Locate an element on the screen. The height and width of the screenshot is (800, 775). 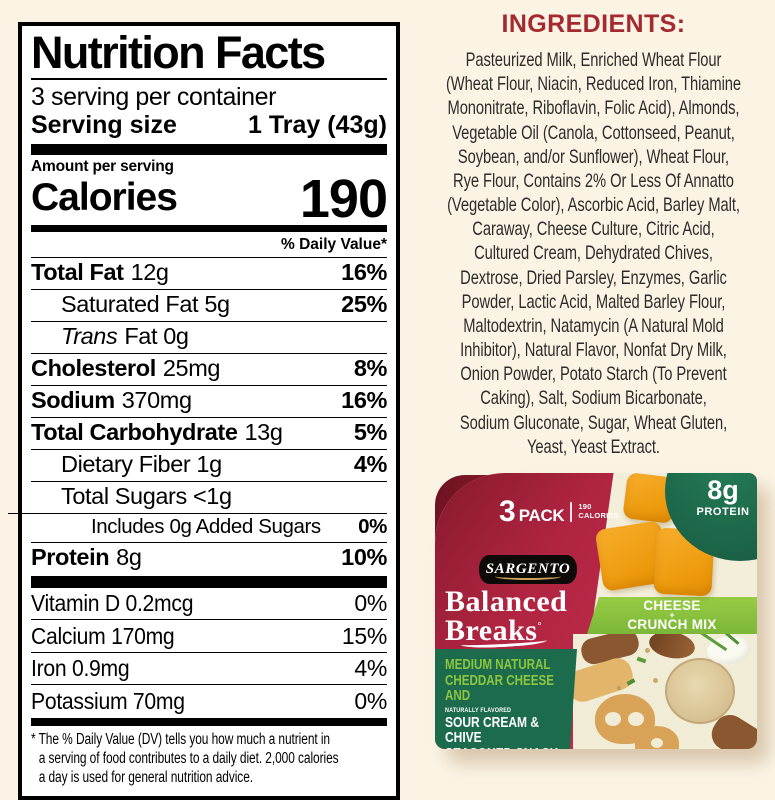
nutrient-daily-value: 25% is located at coordinates (364, 303).